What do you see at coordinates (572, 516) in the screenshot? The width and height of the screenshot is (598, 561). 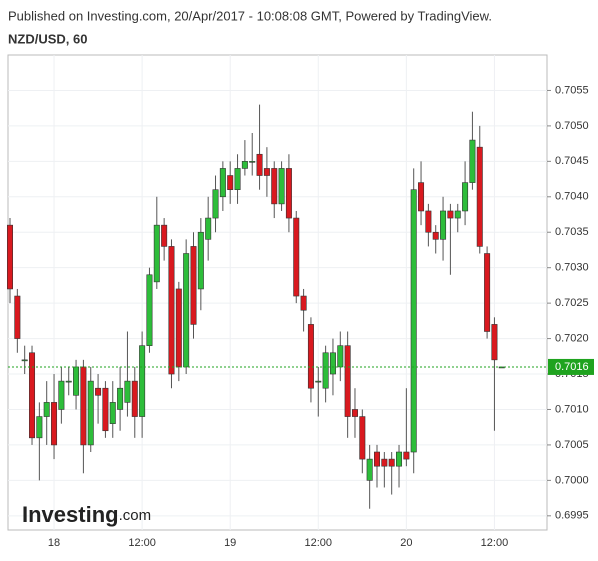 I see `y-tick-label: 0.6995` at bounding box center [572, 516].